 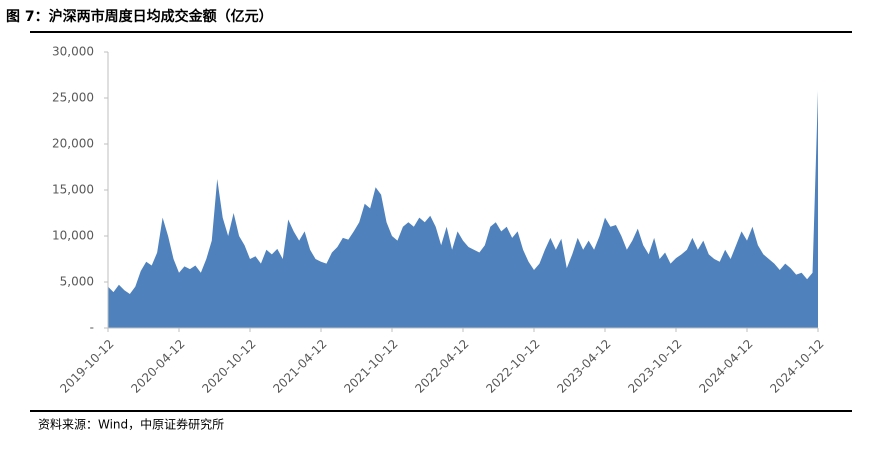 What do you see at coordinates (370, 366) in the screenshot?
I see `x-tick-label: 2021-10-12` at bounding box center [370, 366].